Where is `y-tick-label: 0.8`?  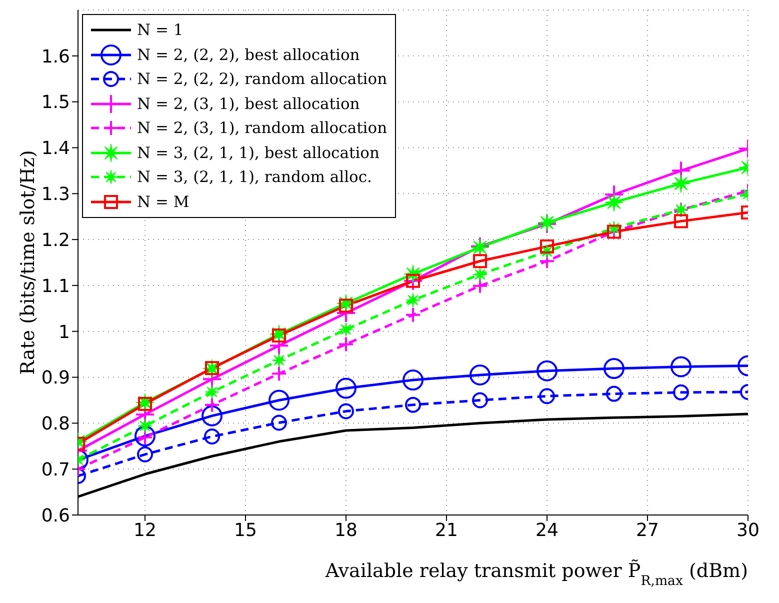
y-tick-label: 0.8 is located at coordinates (55, 424).